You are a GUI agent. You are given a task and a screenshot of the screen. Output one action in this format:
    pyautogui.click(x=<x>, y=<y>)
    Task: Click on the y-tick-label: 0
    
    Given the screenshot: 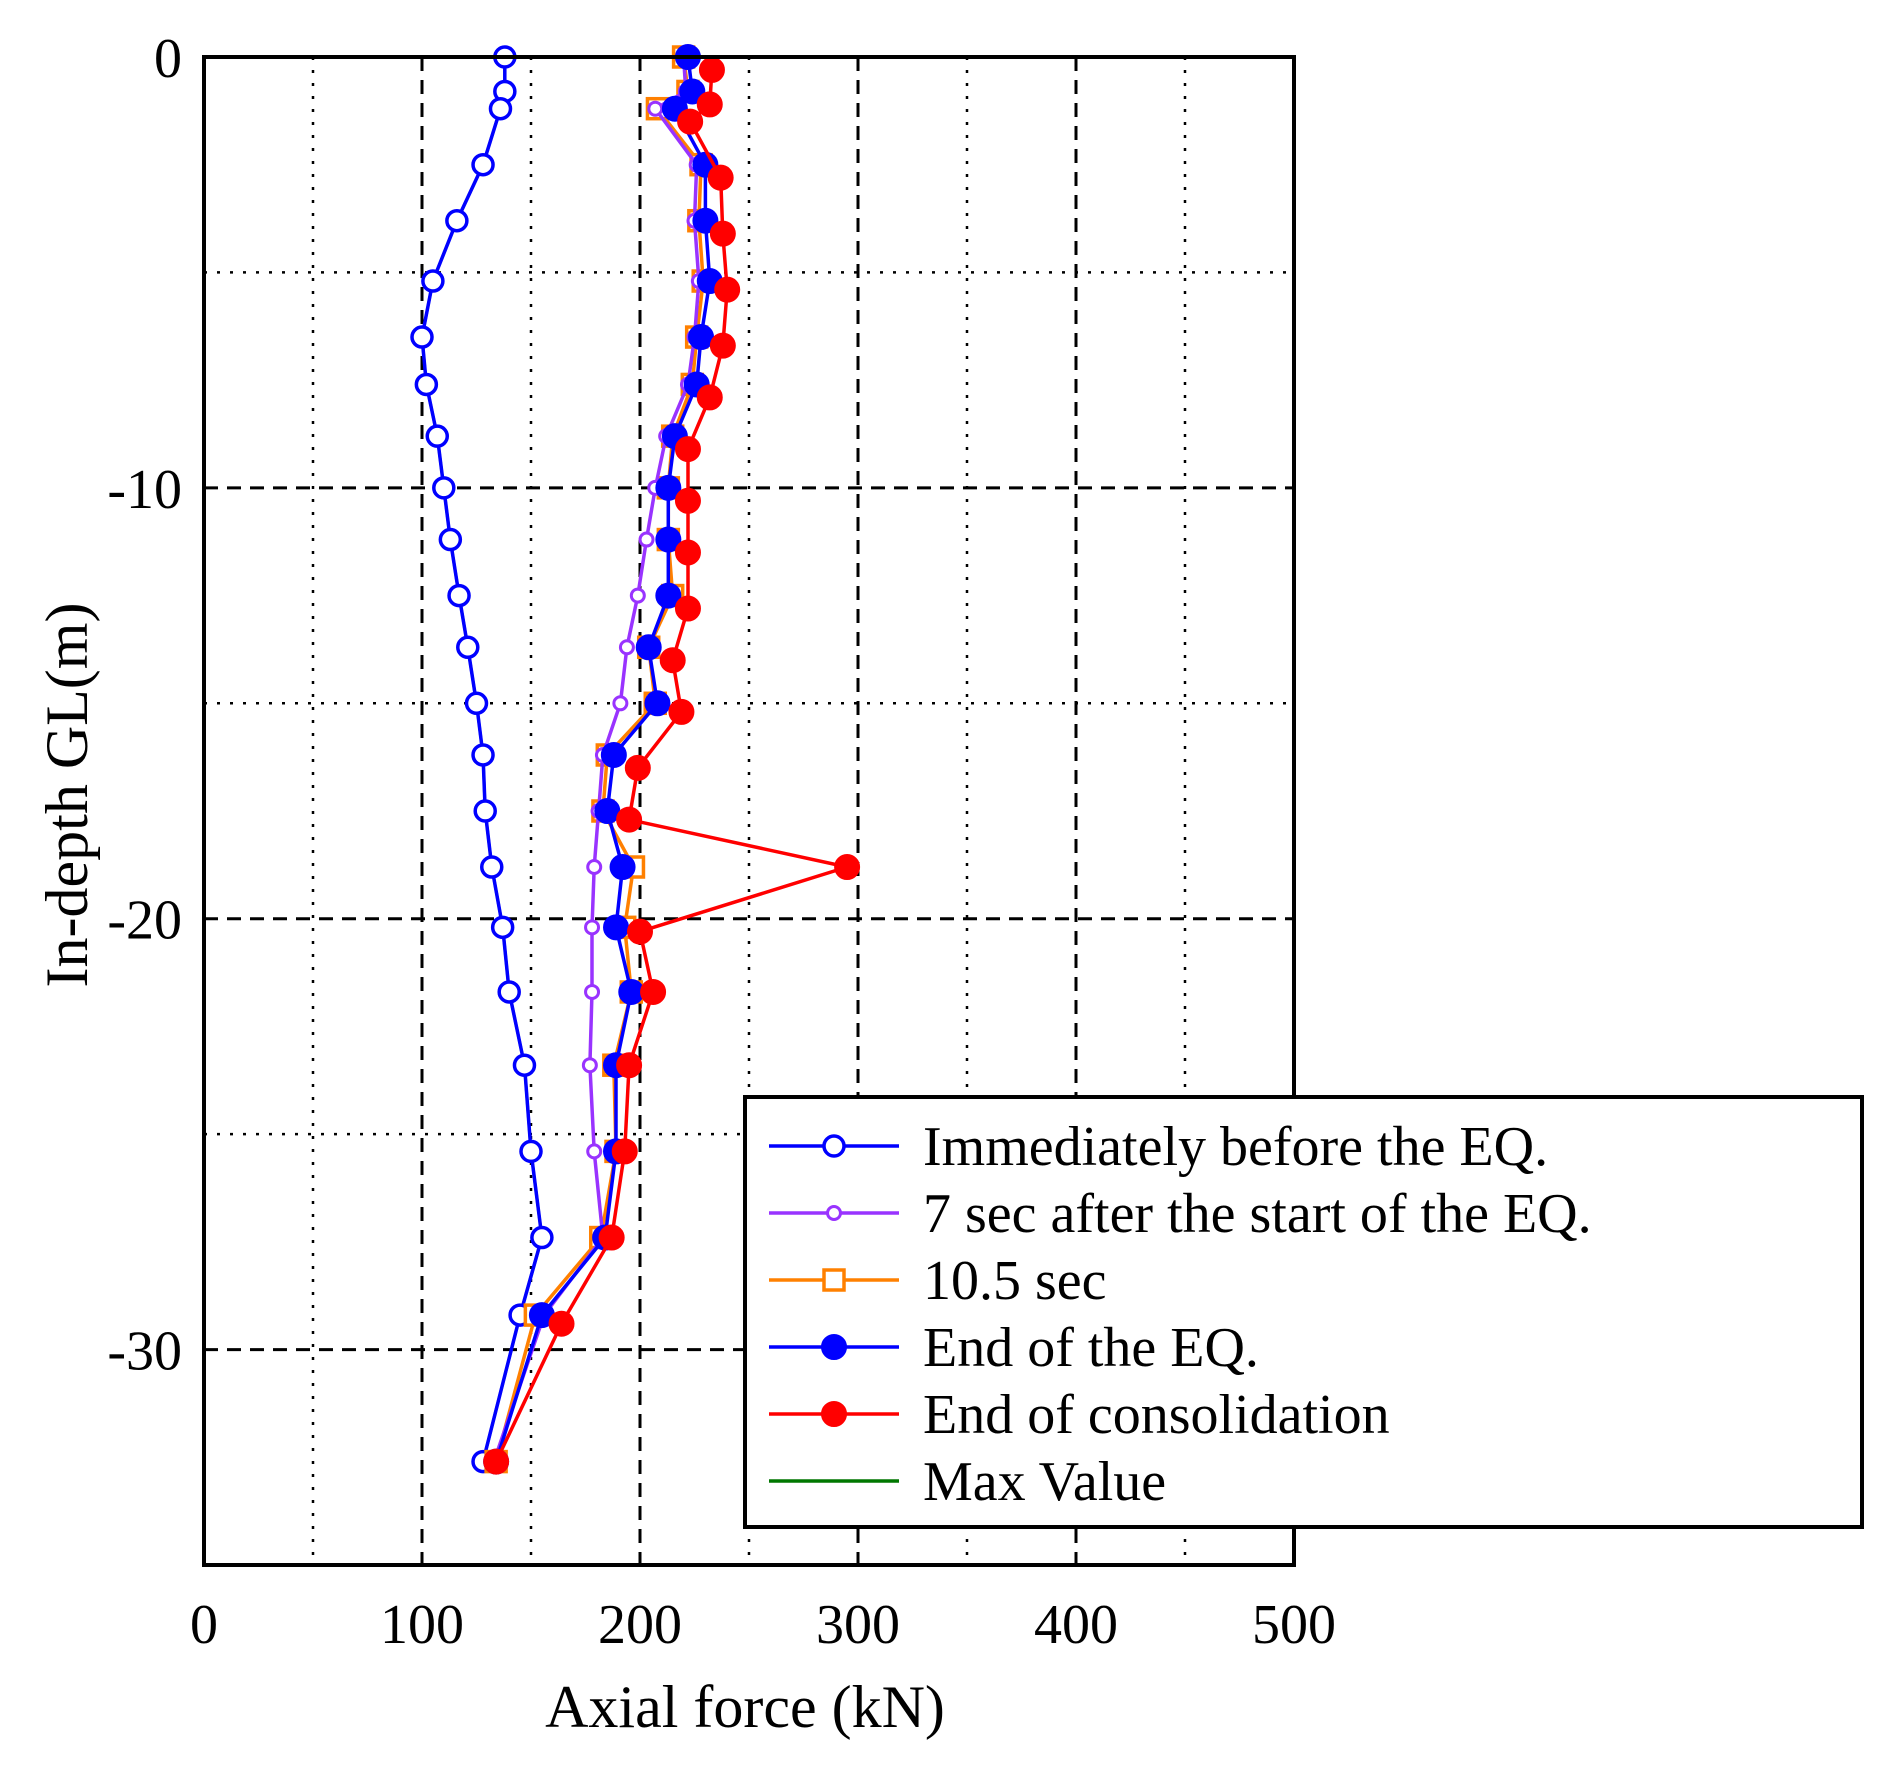 What is the action you would take?
    pyautogui.click(x=168, y=59)
    